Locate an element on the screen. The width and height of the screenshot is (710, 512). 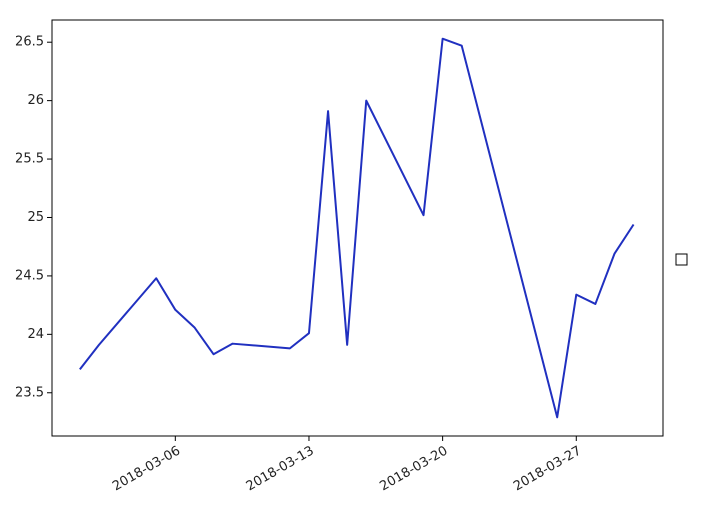
y-tick-label: 26.5 is located at coordinates (29, 42).